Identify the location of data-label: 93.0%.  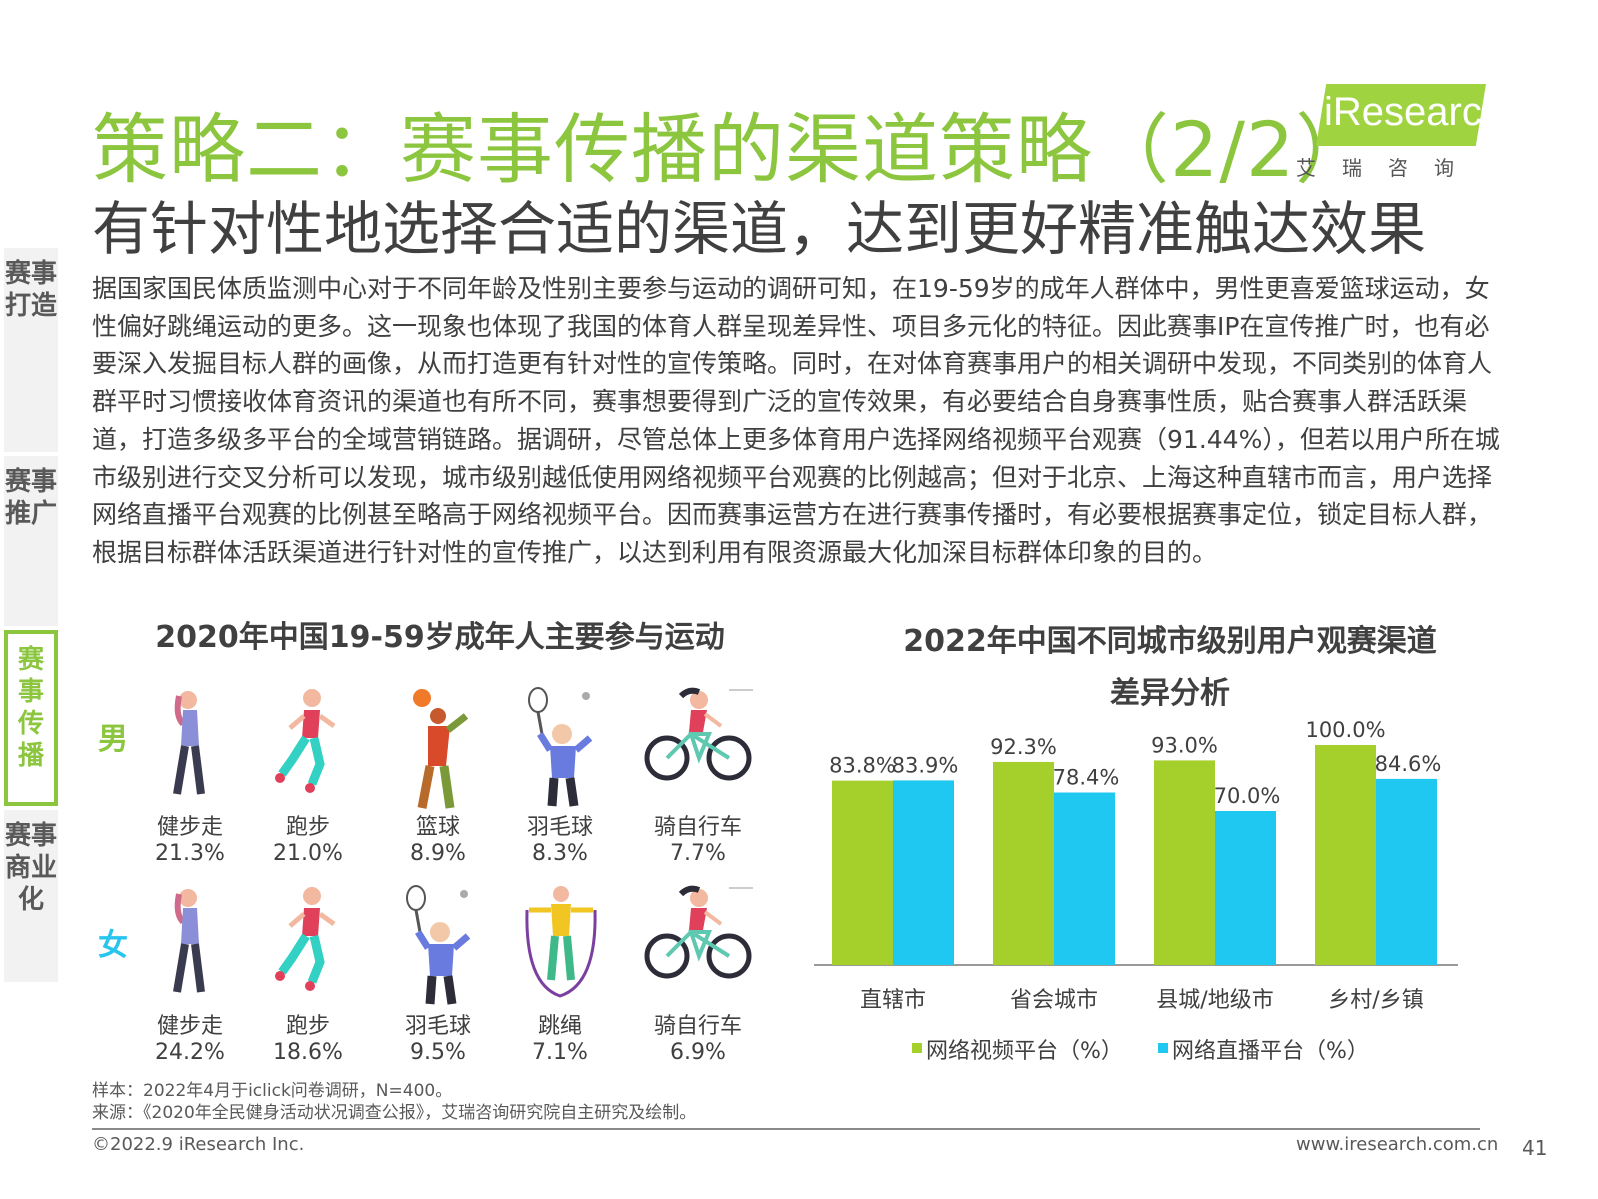
(1184, 745).